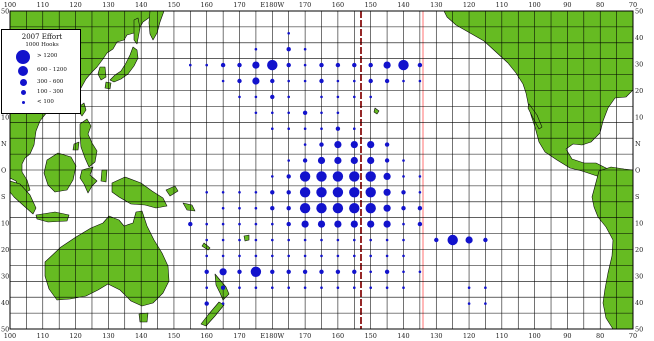 The width and height of the screenshot is (654, 341). What do you see at coordinates (50, 92) in the screenshot?
I see `legend-label-4: 100 - 300` at bounding box center [50, 92].